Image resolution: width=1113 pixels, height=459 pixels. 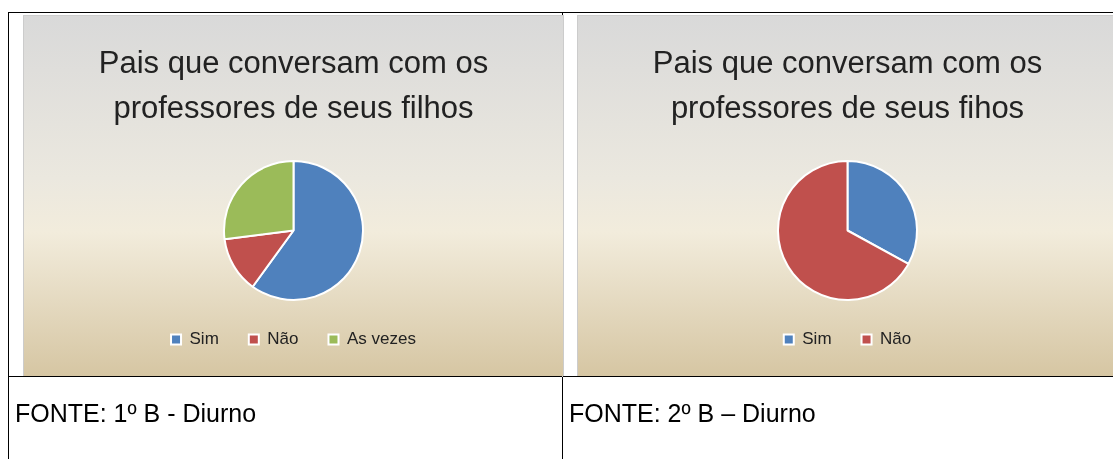 What do you see at coordinates (136, 413) in the screenshot?
I see `source-note: FONTE: 1º B - Diurno` at bounding box center [136, 413].